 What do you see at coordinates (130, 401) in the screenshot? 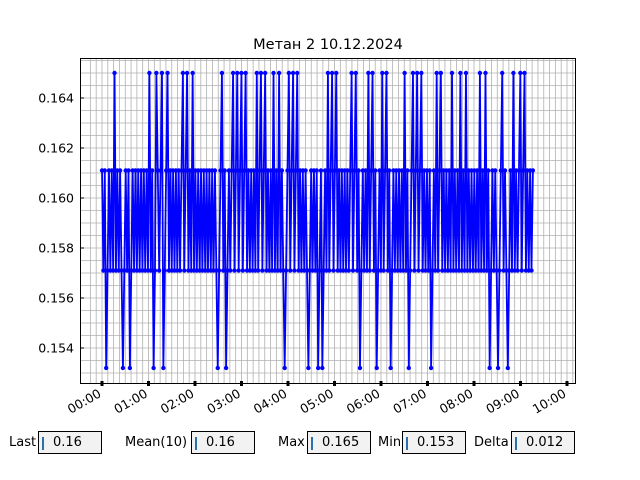
I see `x-tick-label: 01:00` at bounding box center [130, 401].